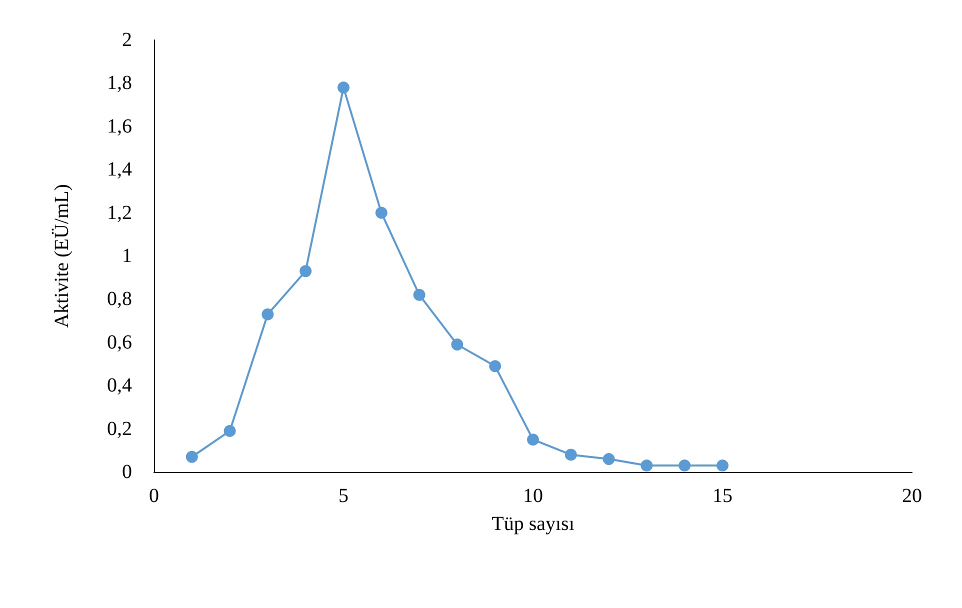  What do you see at coordinates (119, 169) in the screenshot?
I see `y-tick-label: 1,4` at bounding box center [119, 169].